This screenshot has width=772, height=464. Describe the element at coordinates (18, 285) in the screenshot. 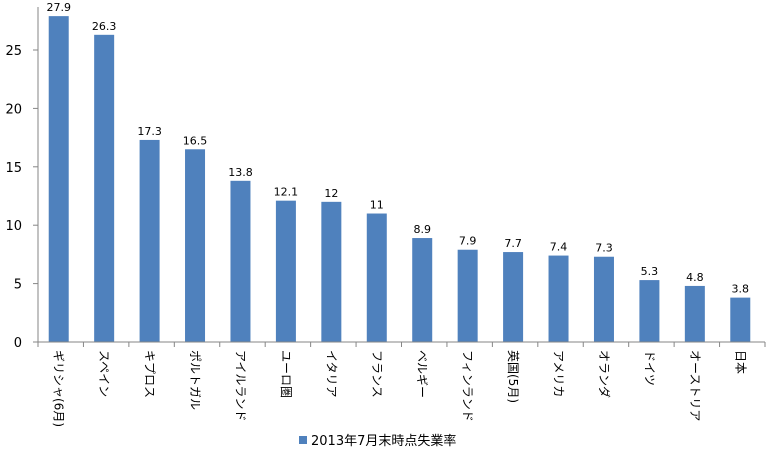

I see `y-tick-label: 5` at that location.